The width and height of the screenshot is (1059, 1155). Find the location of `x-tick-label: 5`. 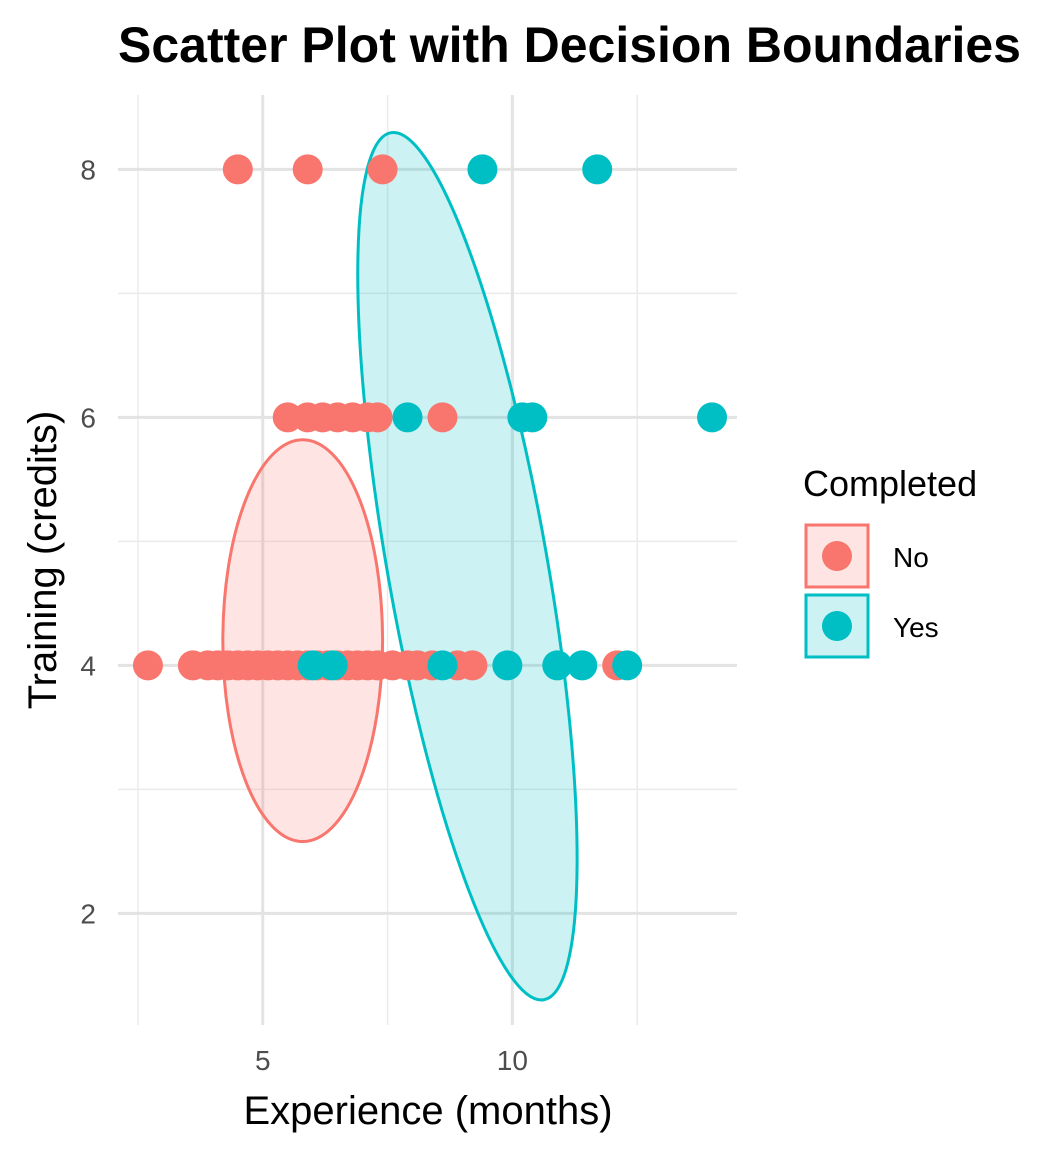

x-tick-label: 5 is located at coordinates (263, 1060).